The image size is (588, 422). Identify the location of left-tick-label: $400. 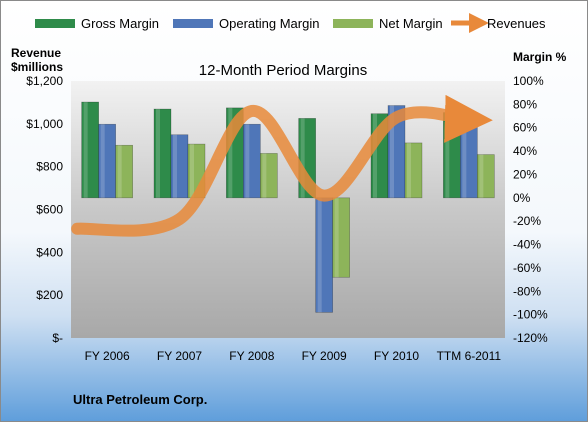
(49, 252).